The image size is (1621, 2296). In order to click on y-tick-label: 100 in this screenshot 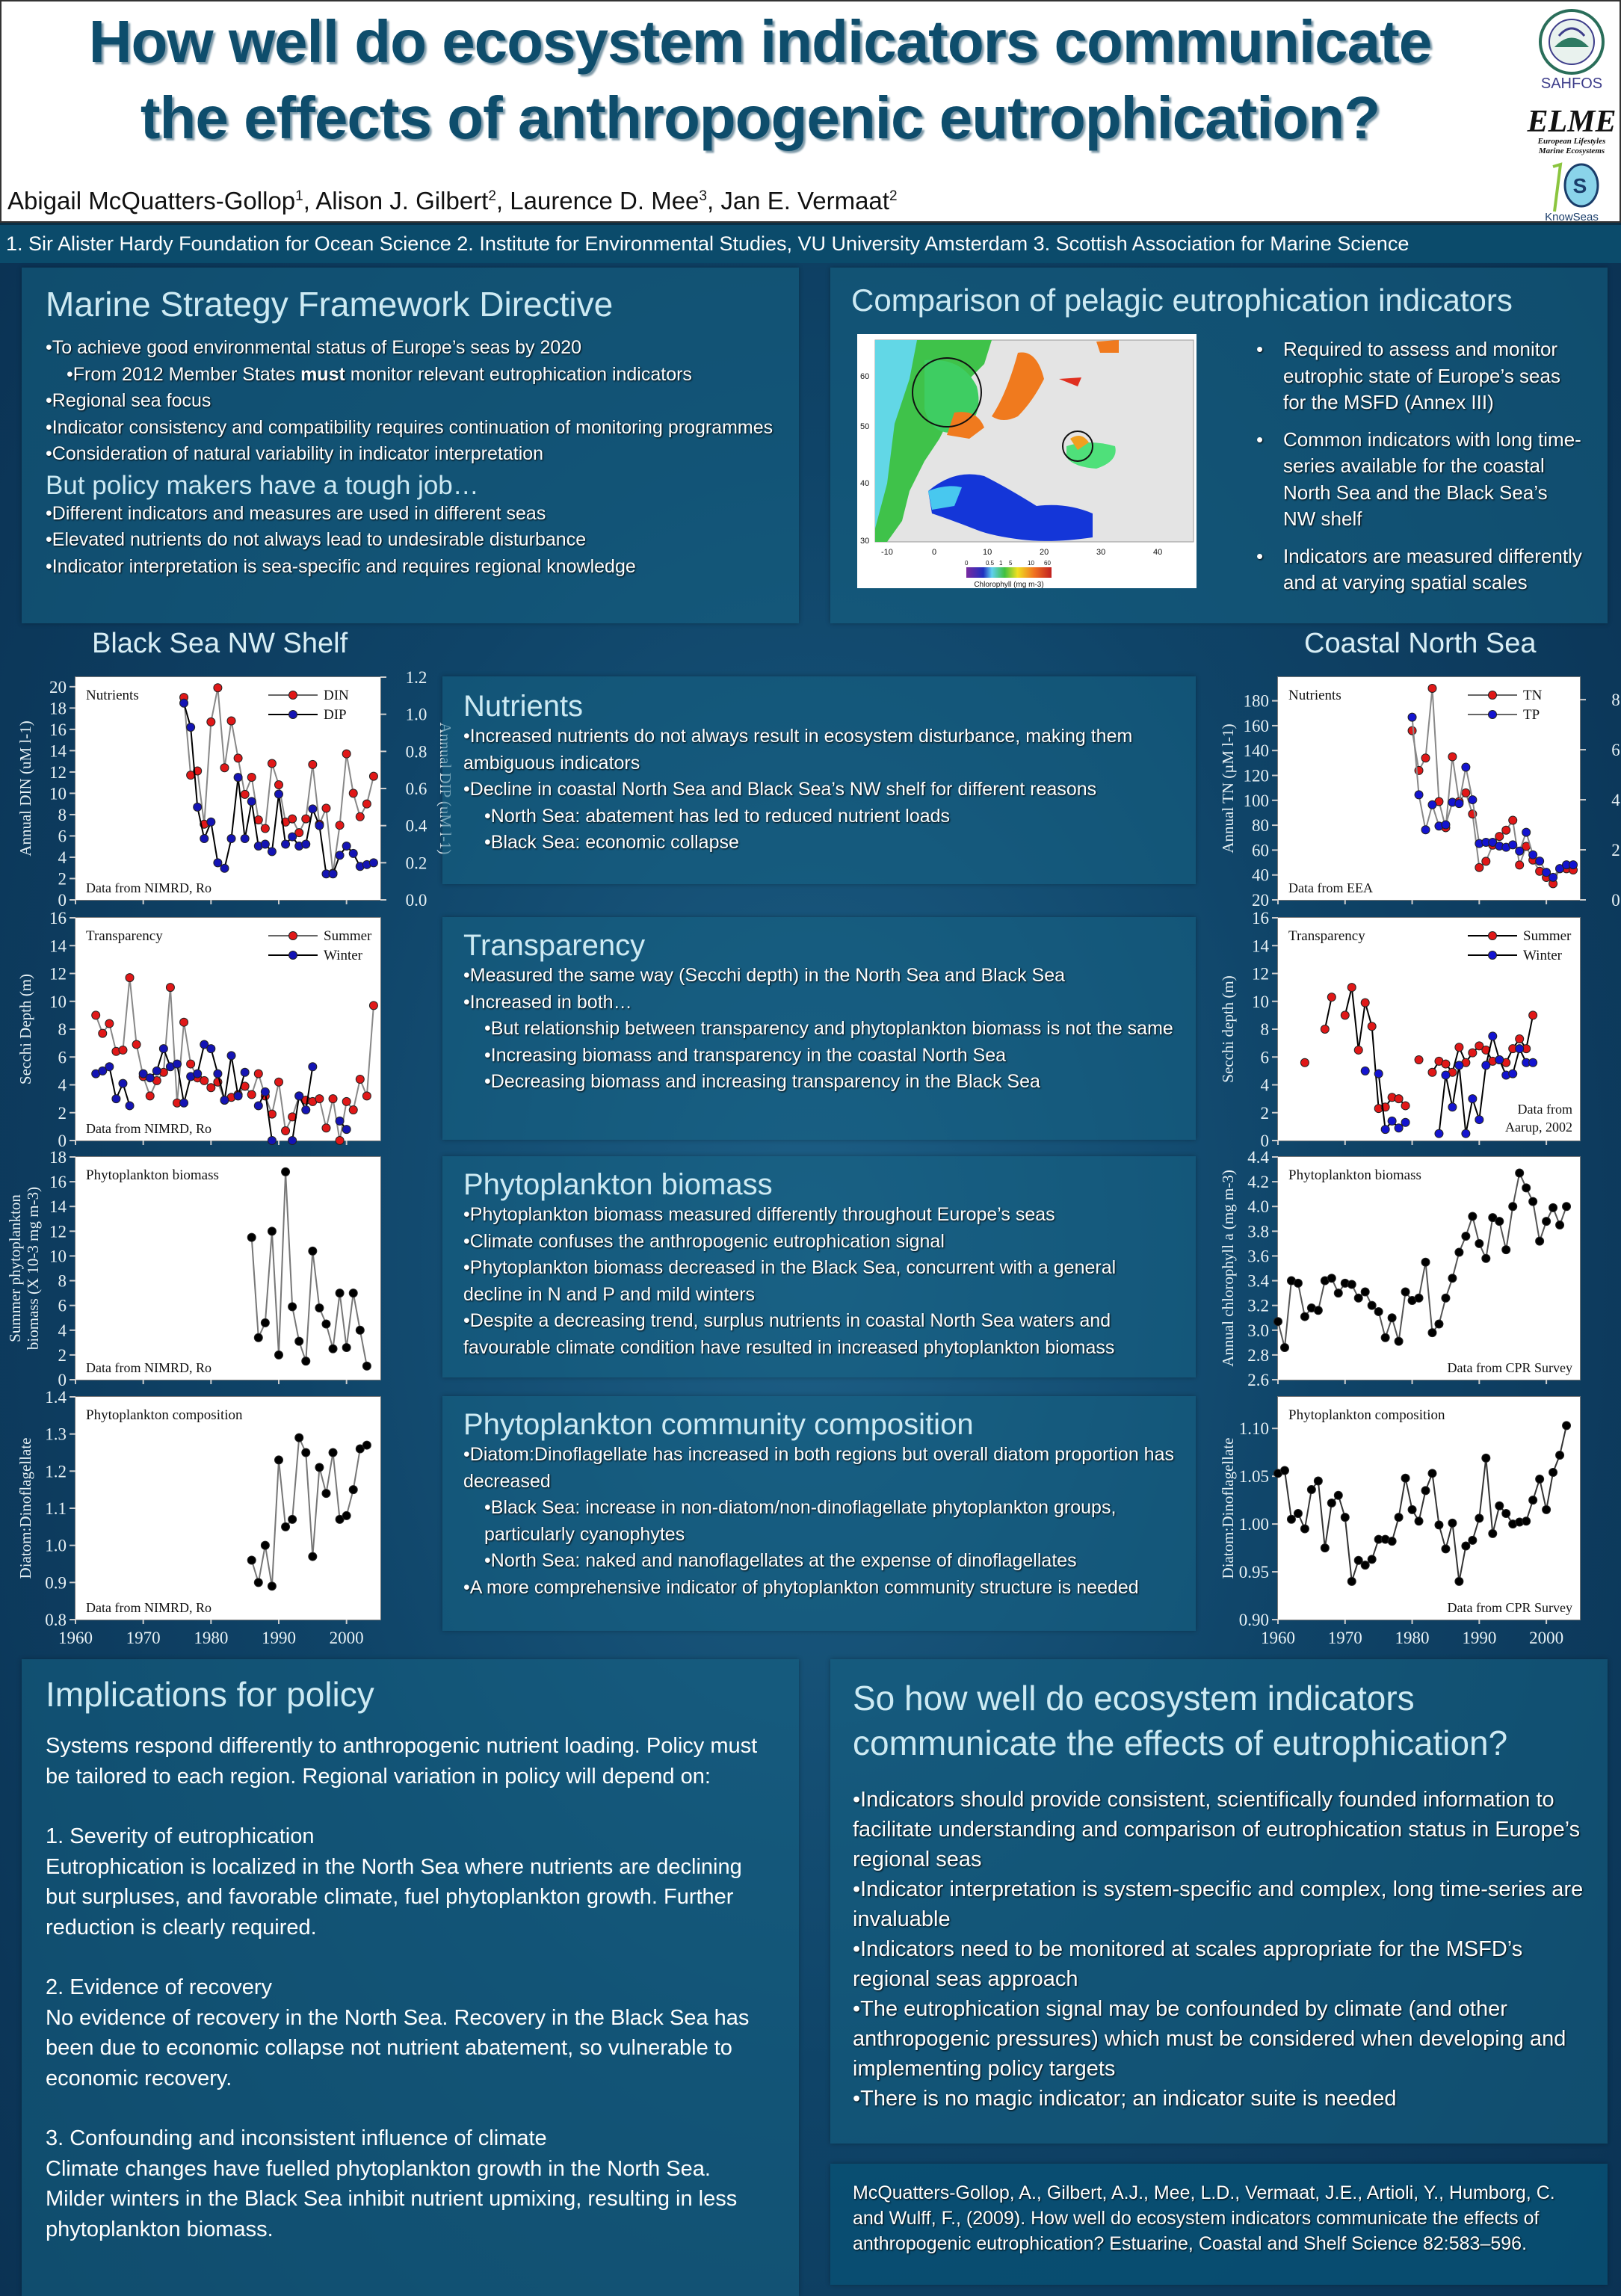, I will do `click(1257, 801)`.